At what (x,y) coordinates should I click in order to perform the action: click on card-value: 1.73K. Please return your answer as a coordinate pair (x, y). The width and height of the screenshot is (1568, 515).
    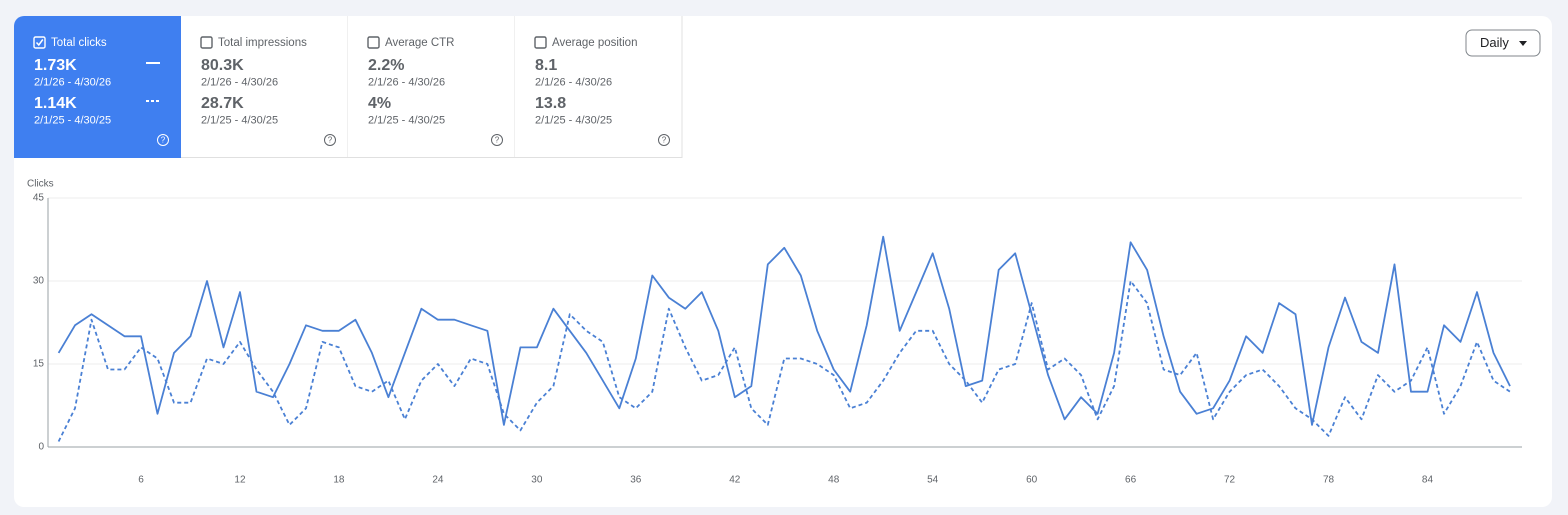
    Looking at the image, I should click on (55, 65).